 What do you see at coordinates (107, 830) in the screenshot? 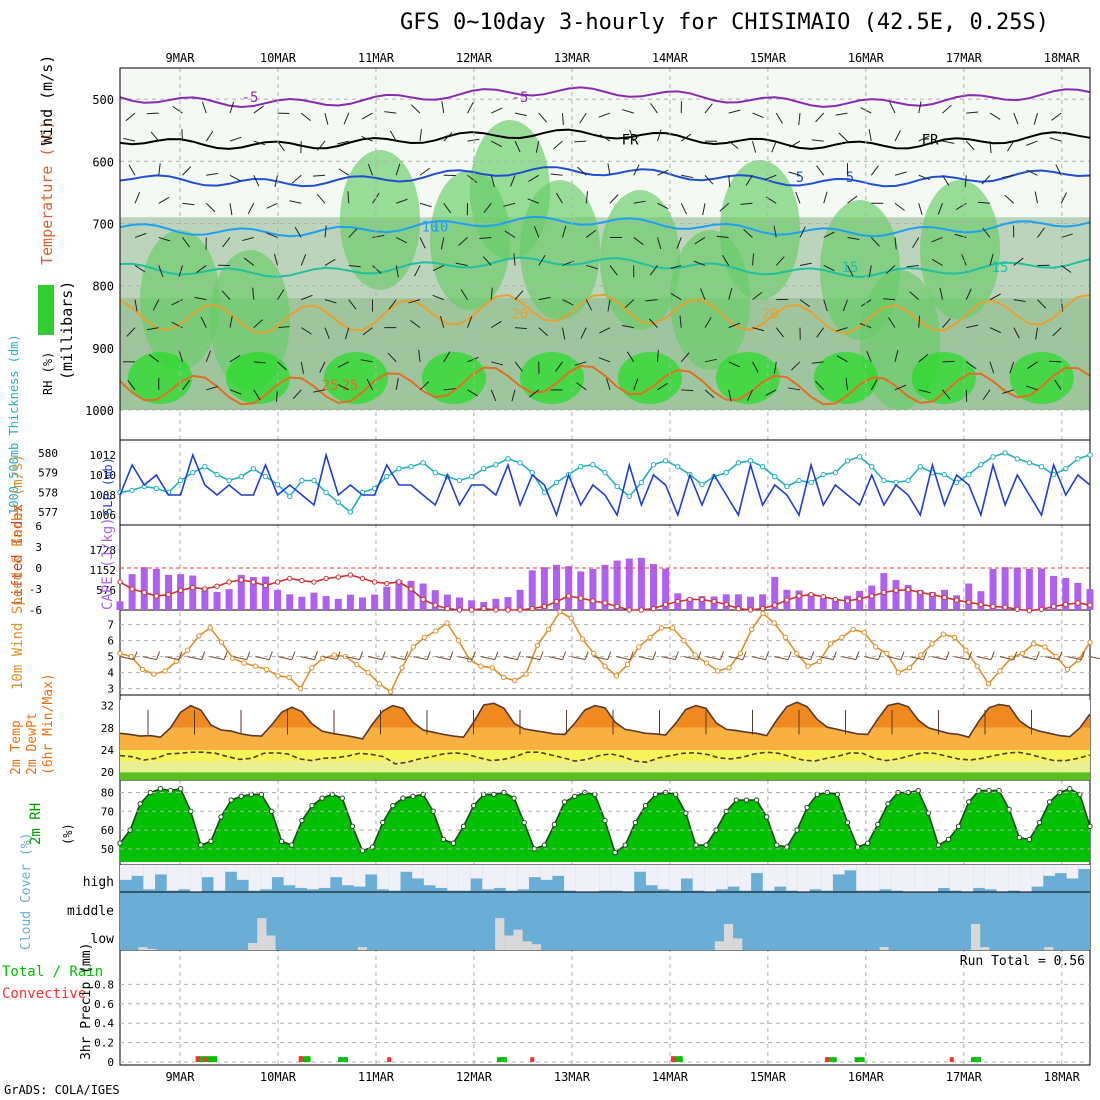
I see `rh-tick-label: 60` at bounding box center [107, 830].